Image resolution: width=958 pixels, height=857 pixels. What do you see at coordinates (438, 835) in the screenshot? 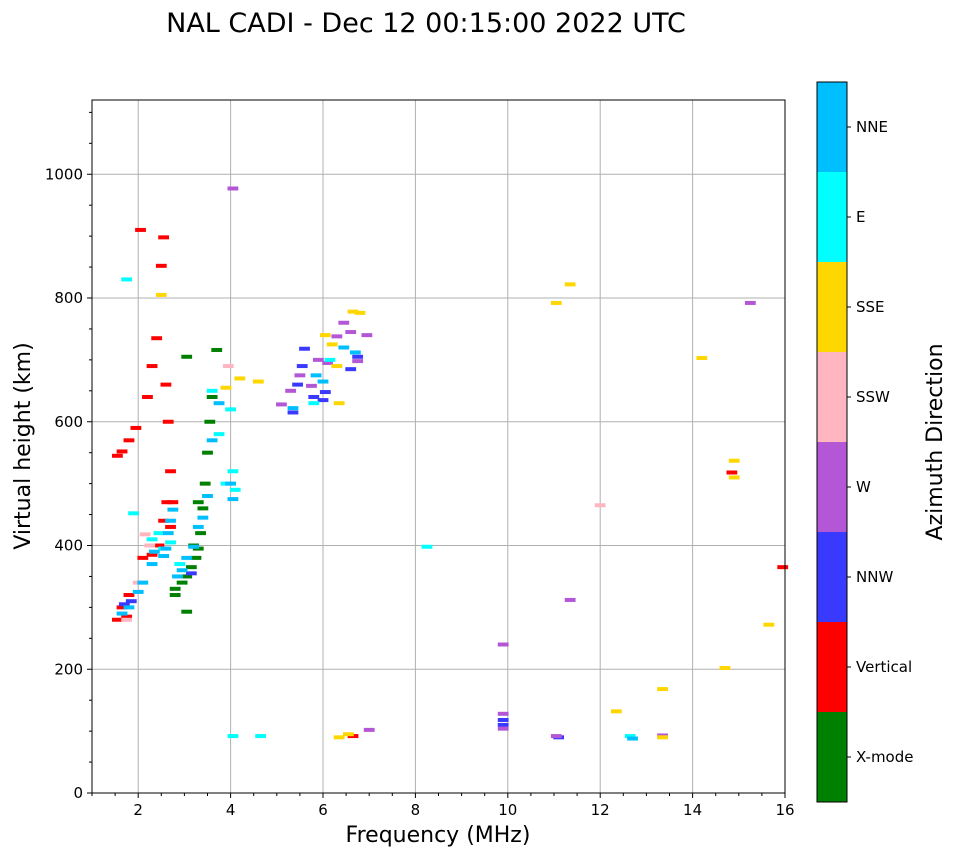
I see `x-axis-label: Frequency (MHz)` at bounding box center [438, 835].